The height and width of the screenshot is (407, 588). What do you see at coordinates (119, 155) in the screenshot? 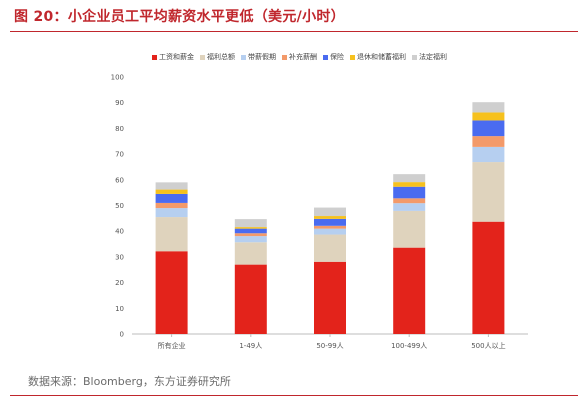
I see `y-tick-label: 70` at bounding box center [119, 155].